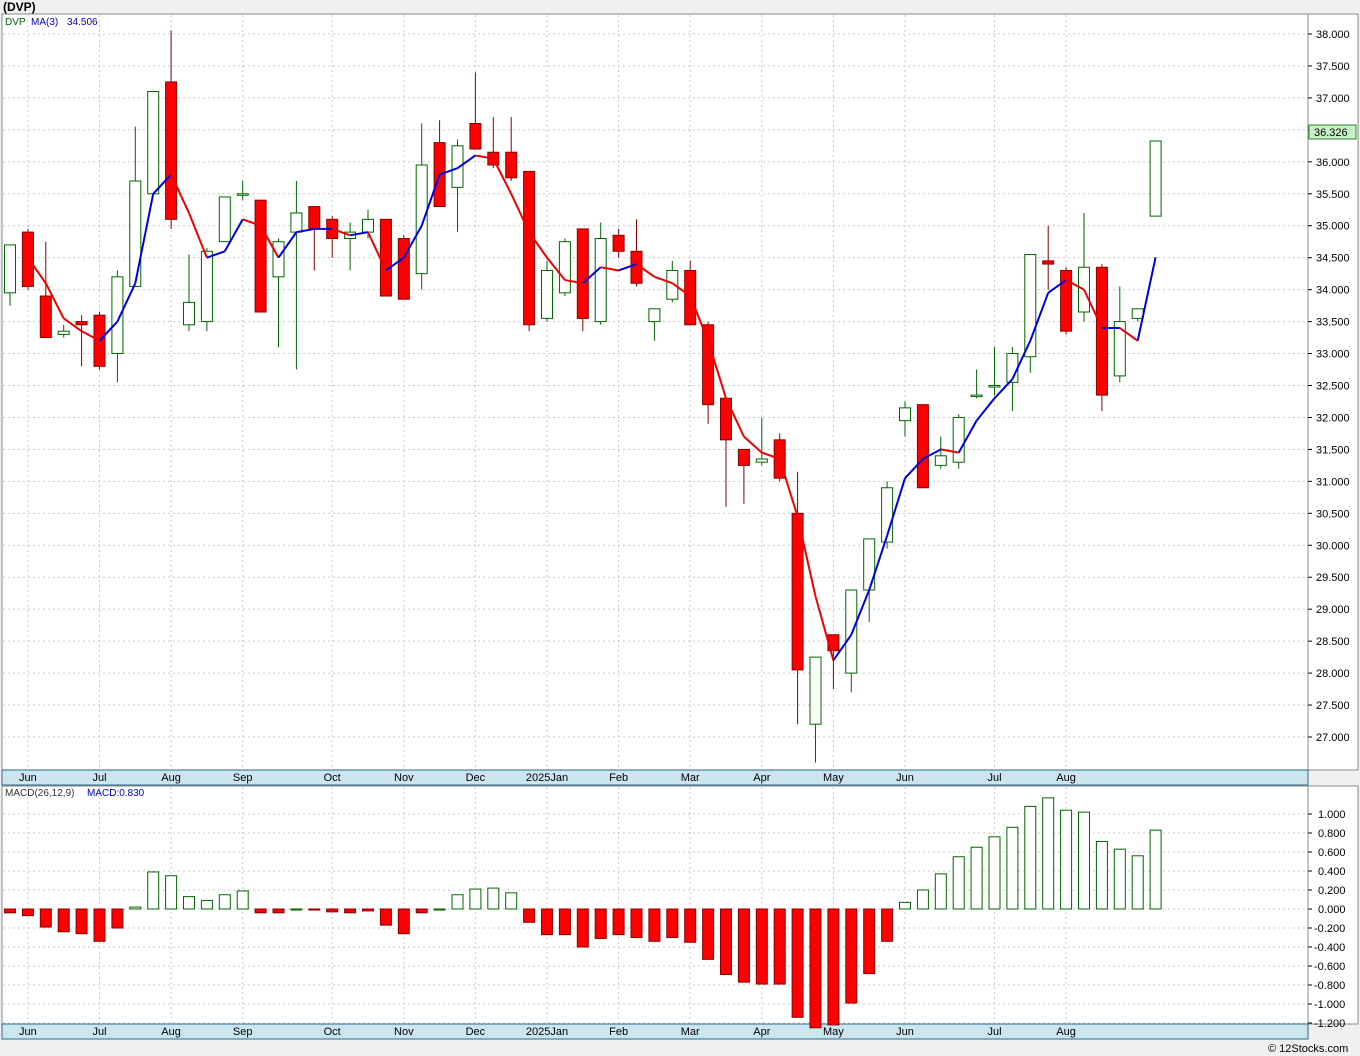  I want to click on macd-tick-label: 0.200, so click(1332, 891).